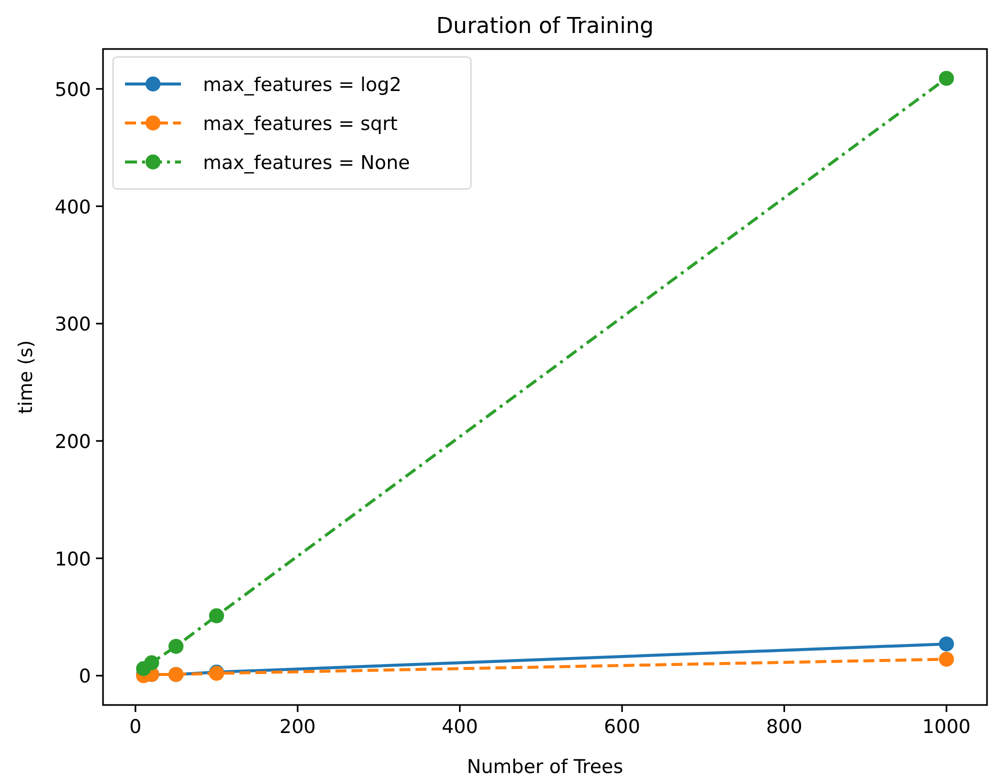  I want to click on x-tick-label: 200, so click(298, 727).